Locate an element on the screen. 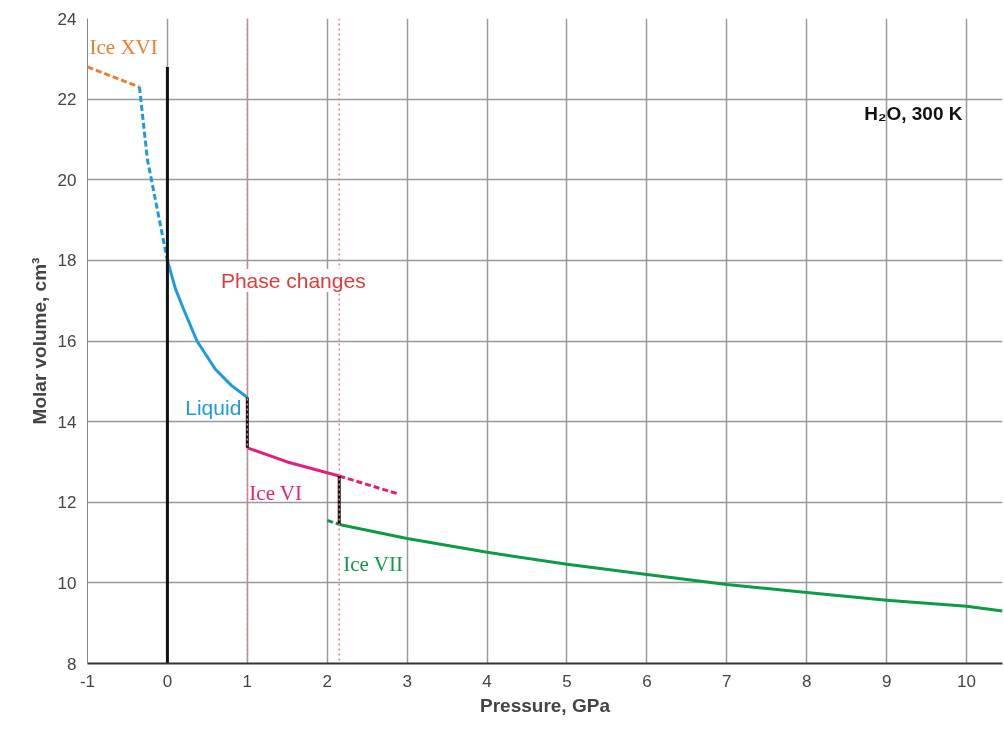 The width and height of the screenshot is (1004, 731). y-tick-label: 18 is located at coordinates (67, 261).